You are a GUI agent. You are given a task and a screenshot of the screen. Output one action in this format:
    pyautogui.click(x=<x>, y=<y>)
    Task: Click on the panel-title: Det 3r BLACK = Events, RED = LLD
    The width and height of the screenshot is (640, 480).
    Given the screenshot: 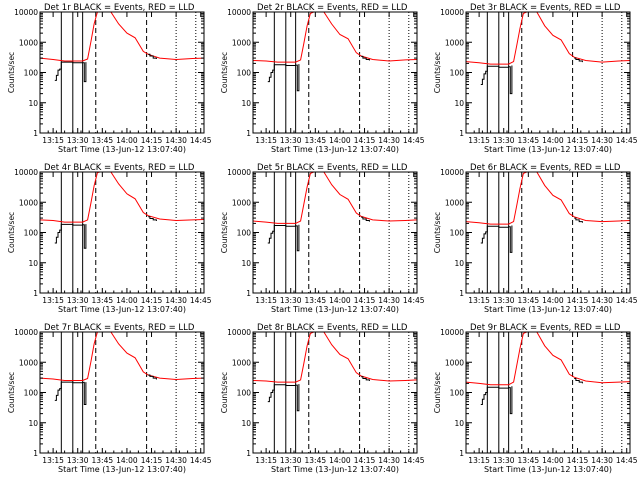 What is the action you would take?
    pyautogui.click(x=545, y=8)
    